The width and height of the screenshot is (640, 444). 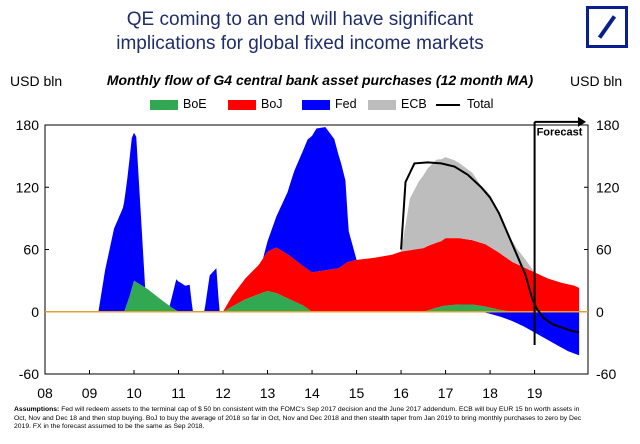 I want to click on x-tick-label: 17, so click(x=446, y=393).